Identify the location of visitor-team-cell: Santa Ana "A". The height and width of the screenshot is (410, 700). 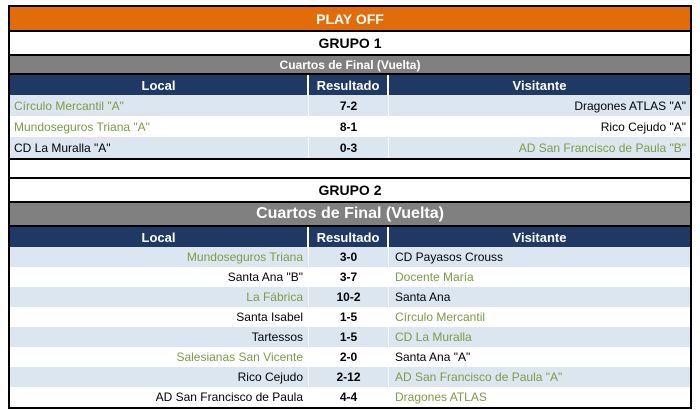
(433, 357).